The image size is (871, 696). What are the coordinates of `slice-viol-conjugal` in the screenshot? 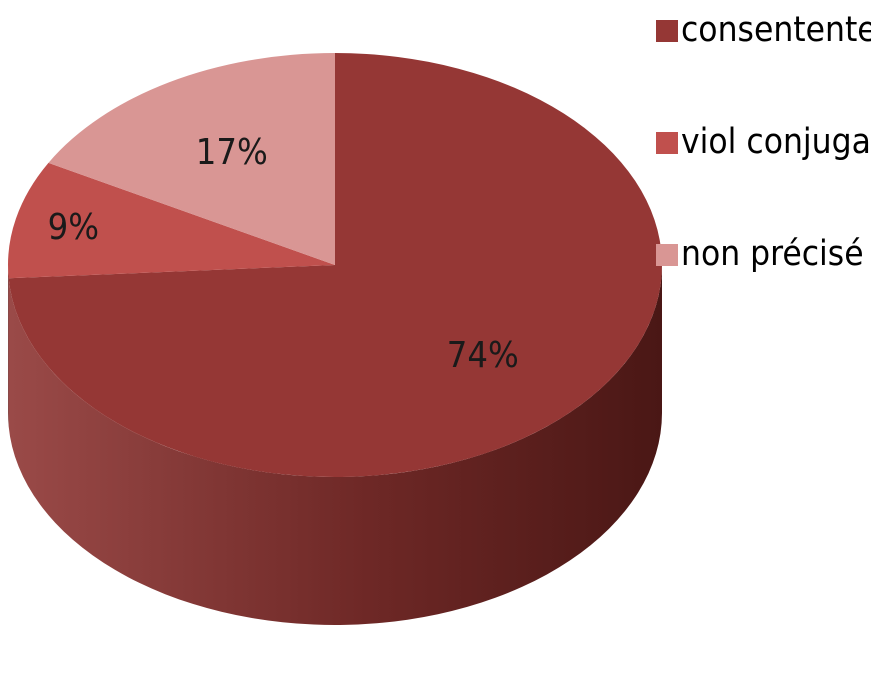 It's located at (172, 220).